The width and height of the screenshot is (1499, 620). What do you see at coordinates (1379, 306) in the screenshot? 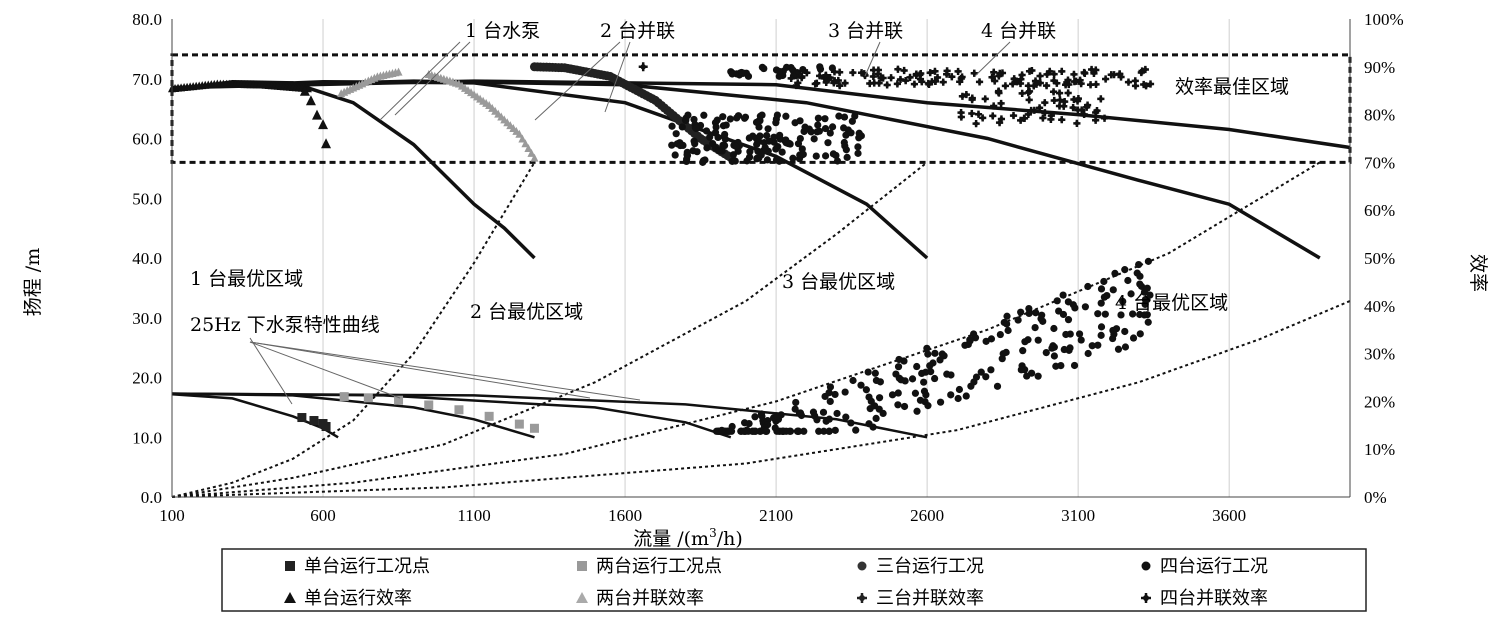
I see `y-right-tick-label: 40%` at bounding box center [1379, 306].